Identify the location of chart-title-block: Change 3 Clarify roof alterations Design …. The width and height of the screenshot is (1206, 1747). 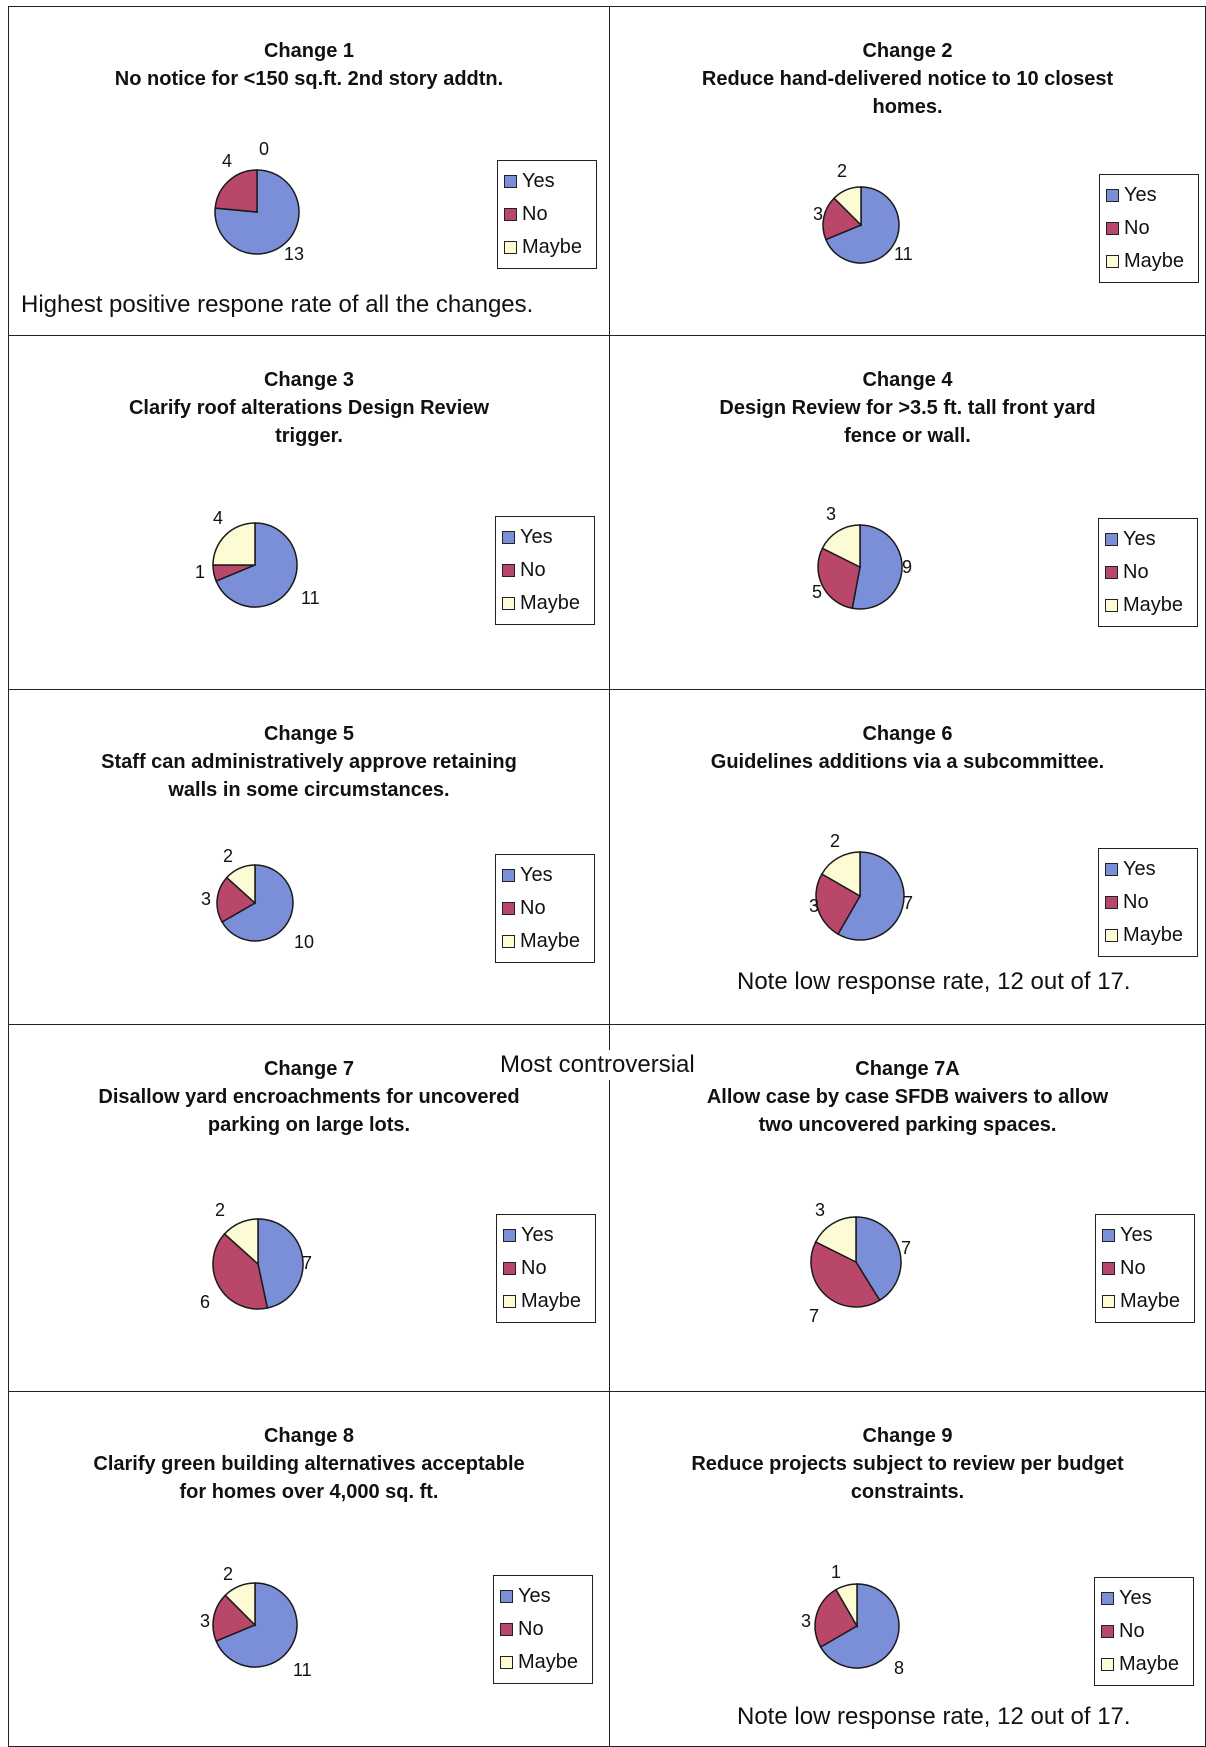
(309, 408).